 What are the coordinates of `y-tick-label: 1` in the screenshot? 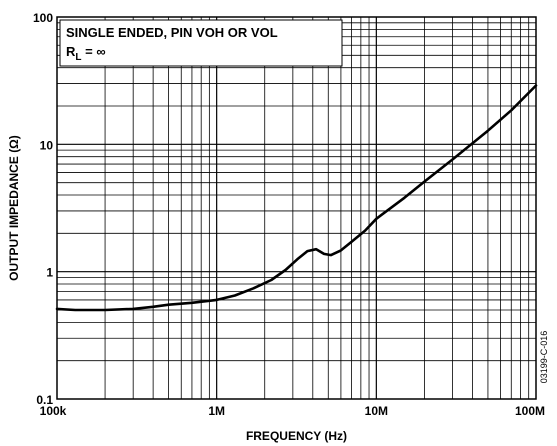 It's located at (49, 273).